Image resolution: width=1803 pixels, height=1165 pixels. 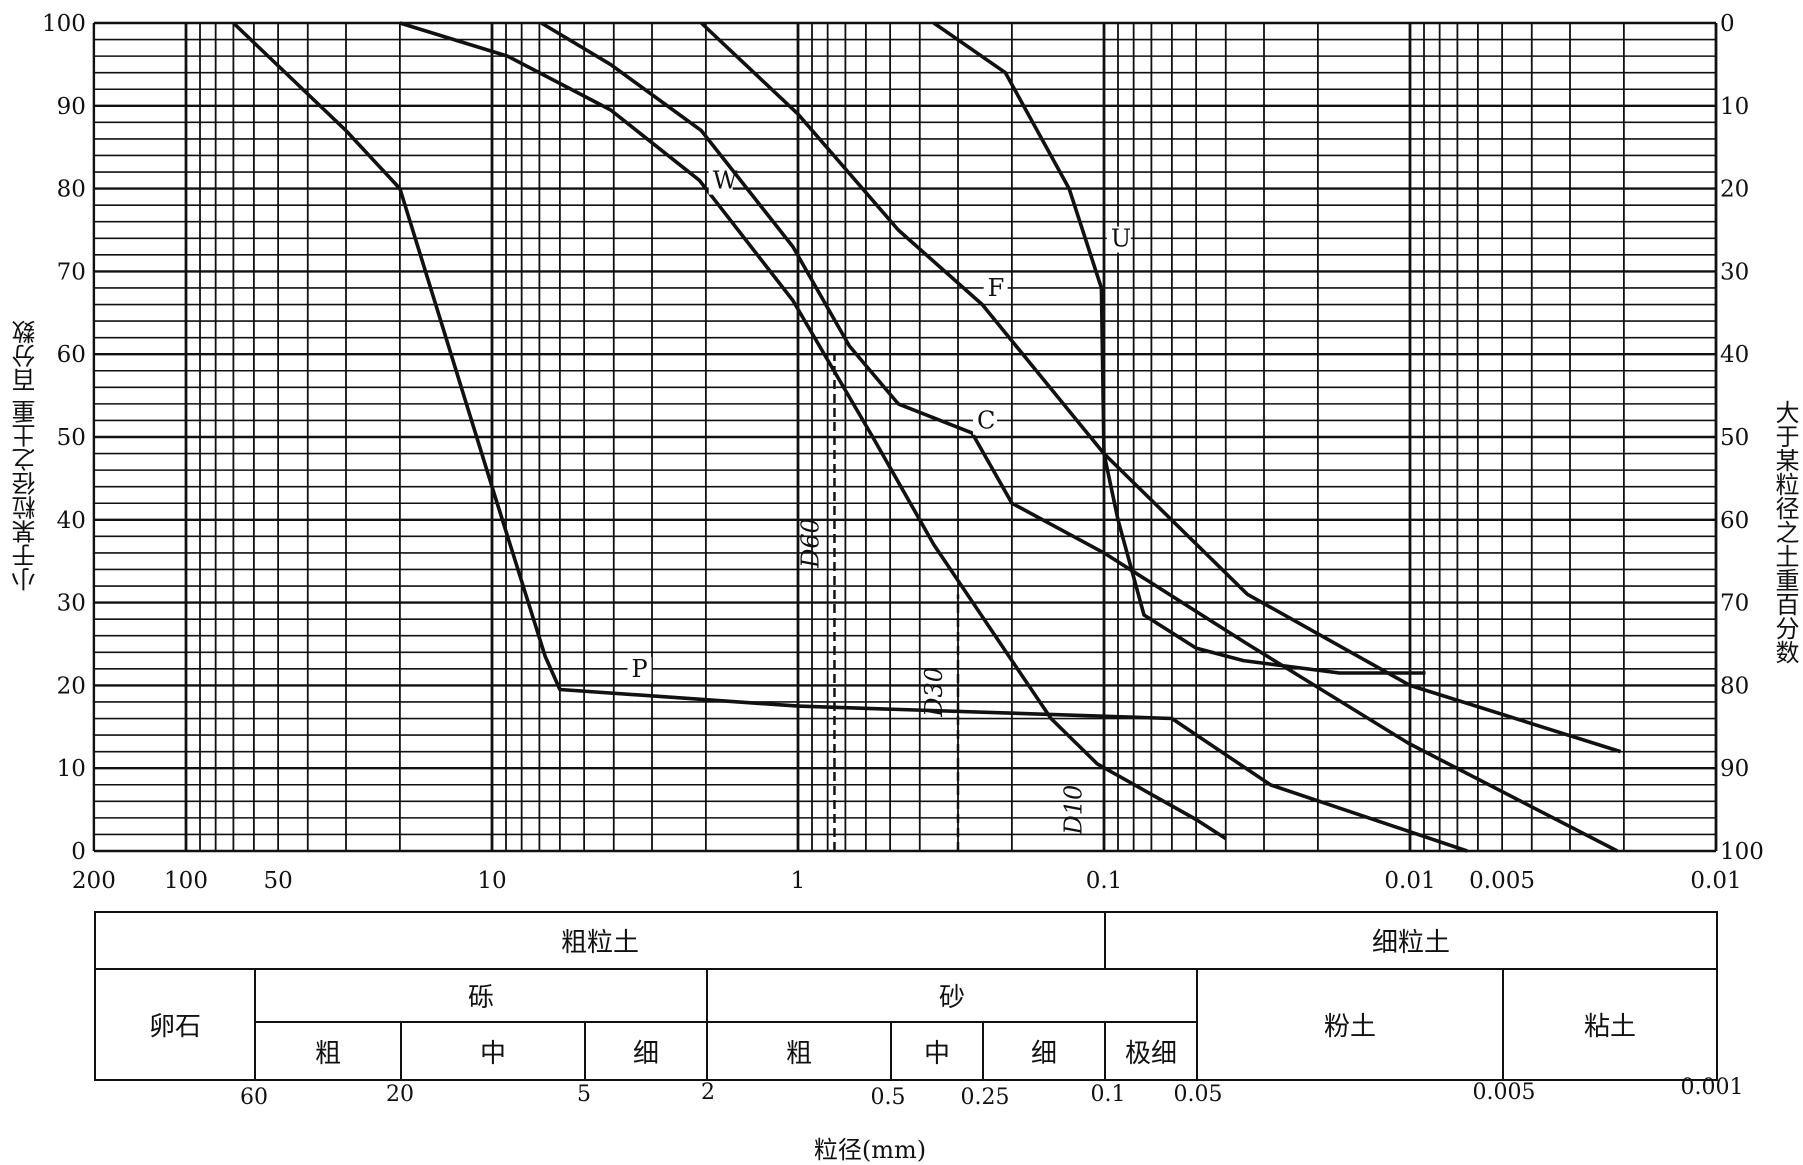 I want to click on coarse-soil-label: 粗粒土, so click(x=599, y=943).